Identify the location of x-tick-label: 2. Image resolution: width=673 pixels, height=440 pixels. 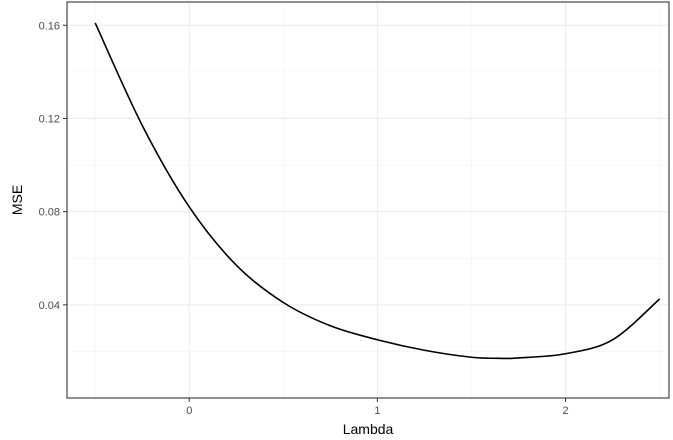
(565, 411).